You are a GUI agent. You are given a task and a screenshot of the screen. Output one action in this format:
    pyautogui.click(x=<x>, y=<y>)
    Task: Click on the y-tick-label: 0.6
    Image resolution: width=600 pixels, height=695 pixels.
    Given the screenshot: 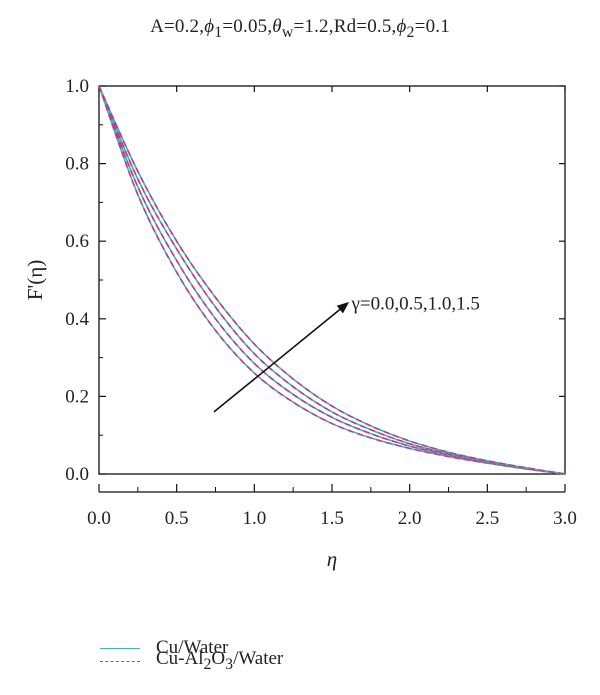 What is the action you would take?
    pyautogui.click(x=77, y=241)
    